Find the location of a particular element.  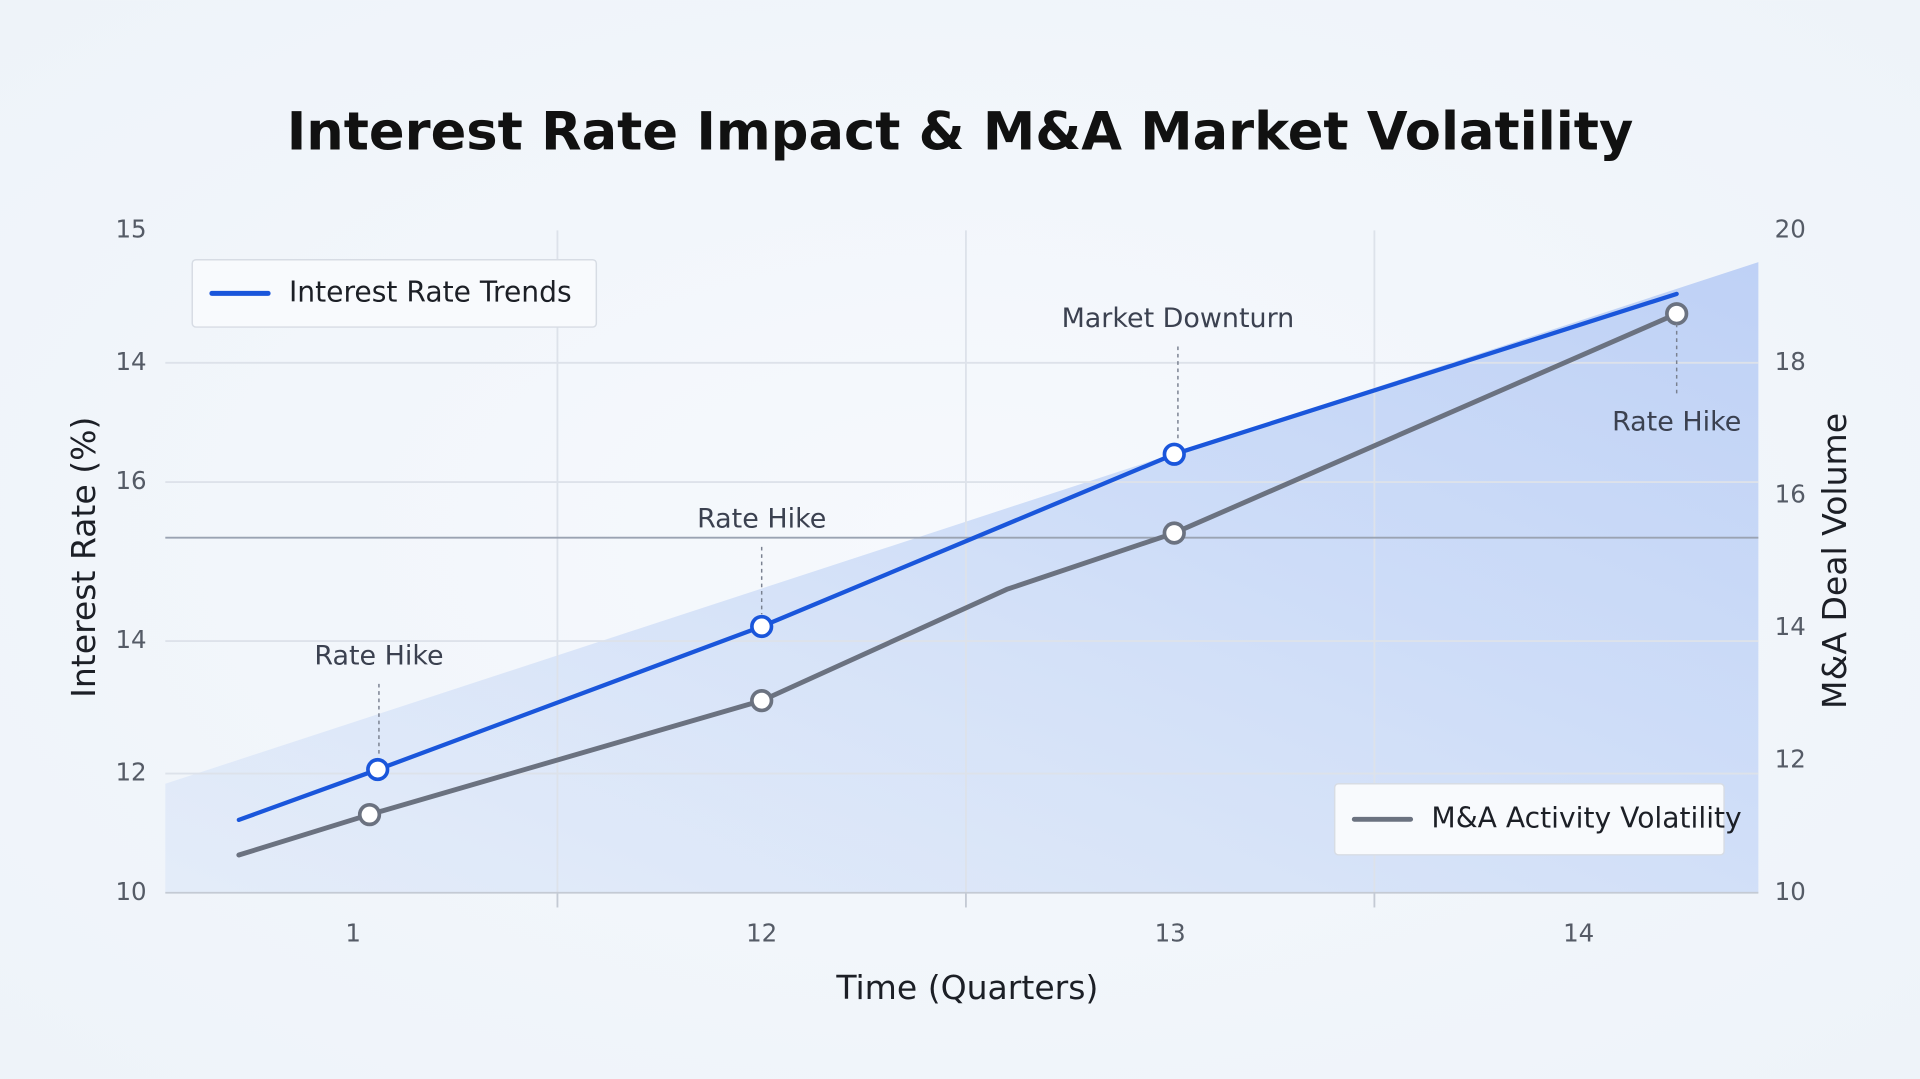

x-tick-label: 1 is located at coordinates (353, 932).